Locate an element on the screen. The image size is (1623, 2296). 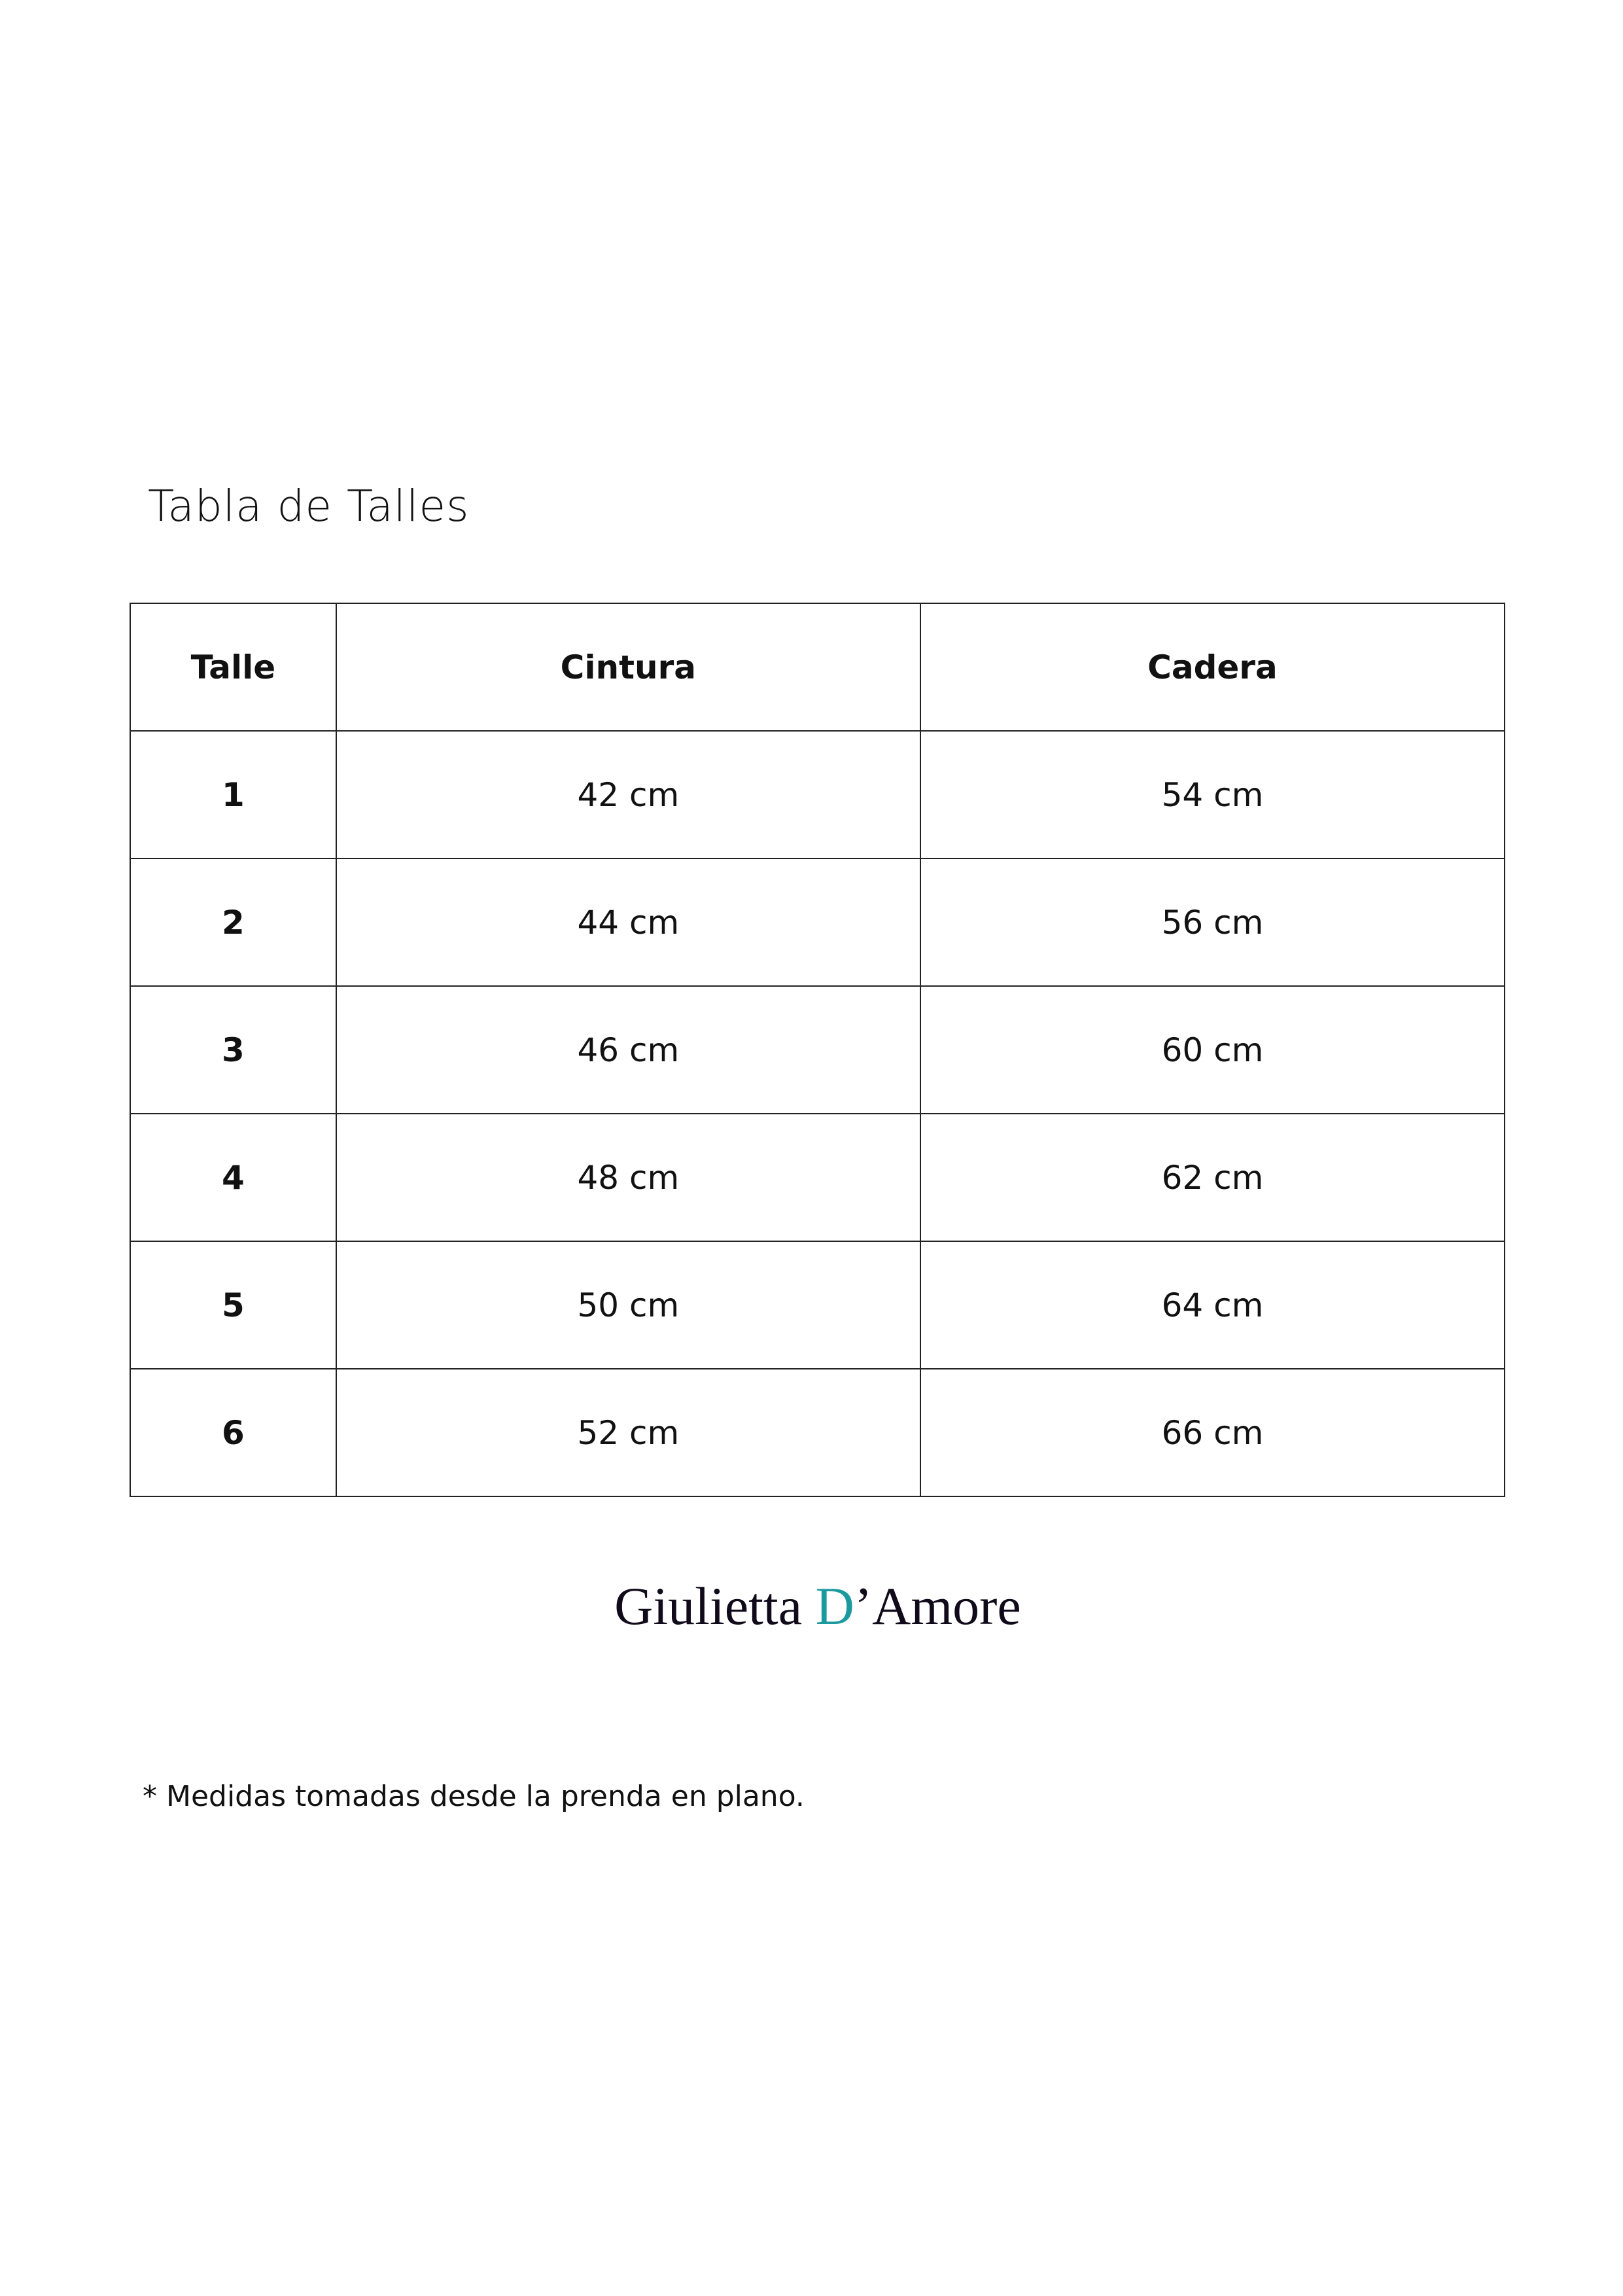
header-cadera: Cadera is located at coordinates (1212, 667).